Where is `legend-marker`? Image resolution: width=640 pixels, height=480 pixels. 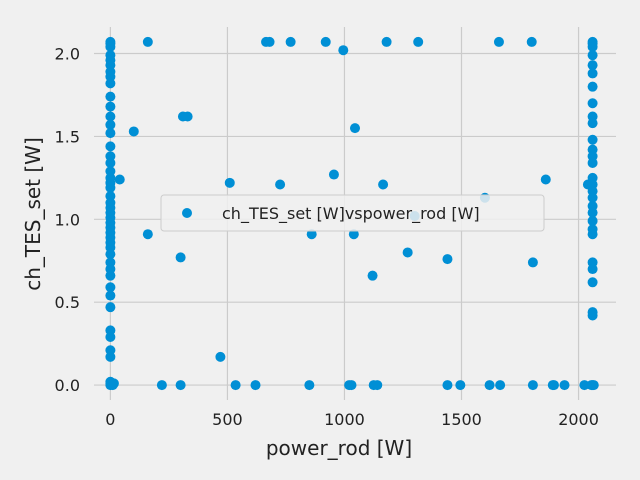
legend-marker is located at coordinates (187, 213).